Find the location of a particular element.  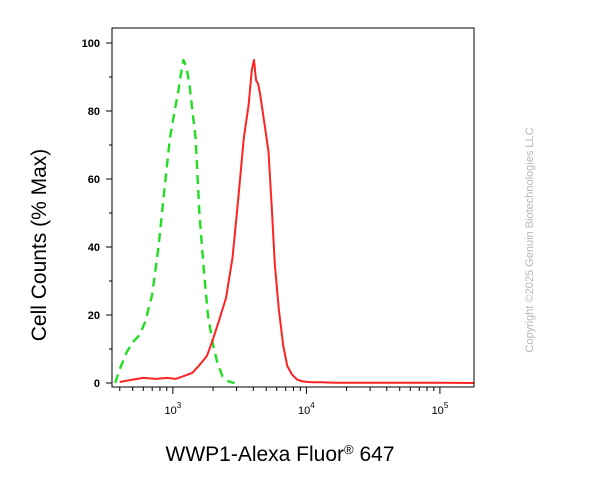

x-tick-label: 10⁵ is located at coordinates (440, 409).